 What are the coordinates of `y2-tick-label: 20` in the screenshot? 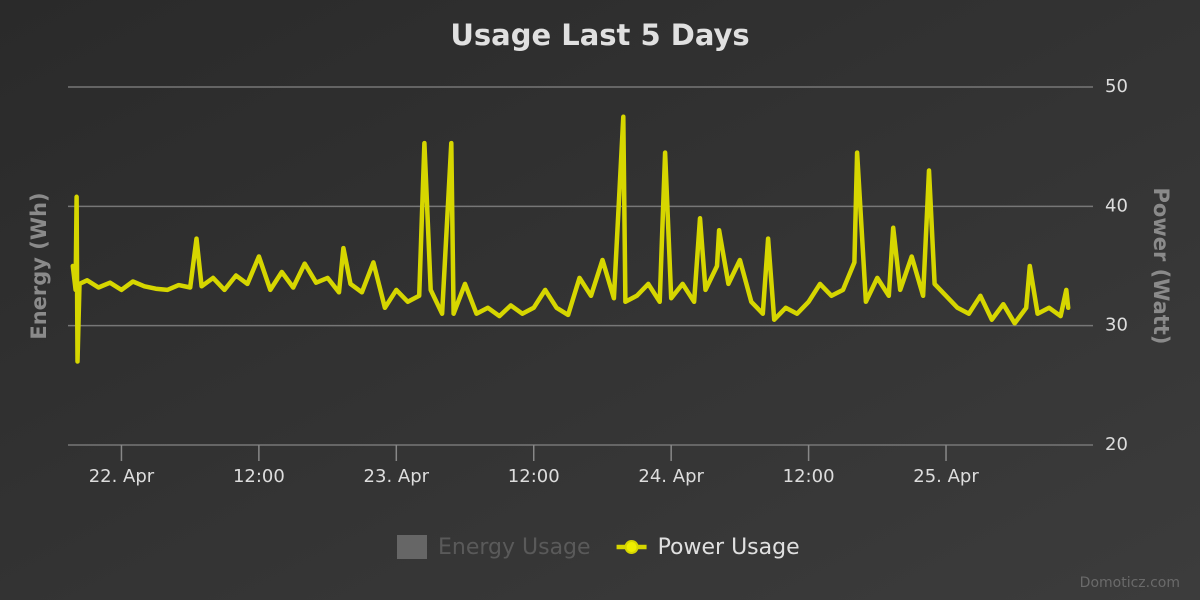 It's located at (1116, 444).